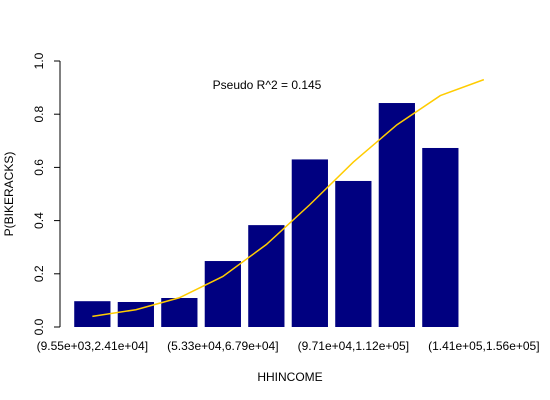 This screenshot has height=400, width=550. Describe the element at coordinates (222, 346) in the screenshot. I see `x-tick-label: (5.33e+04,6.79e+04]` at that location.